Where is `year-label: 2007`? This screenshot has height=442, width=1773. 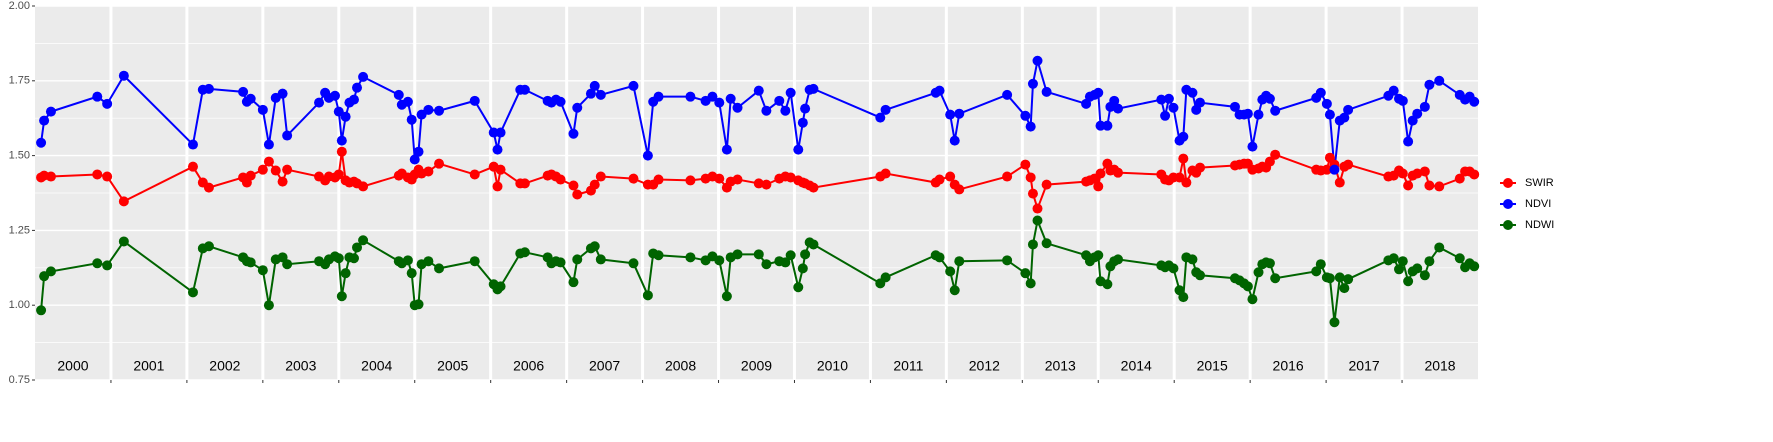 year-label: 2007 is located at coordinates (604, 366).